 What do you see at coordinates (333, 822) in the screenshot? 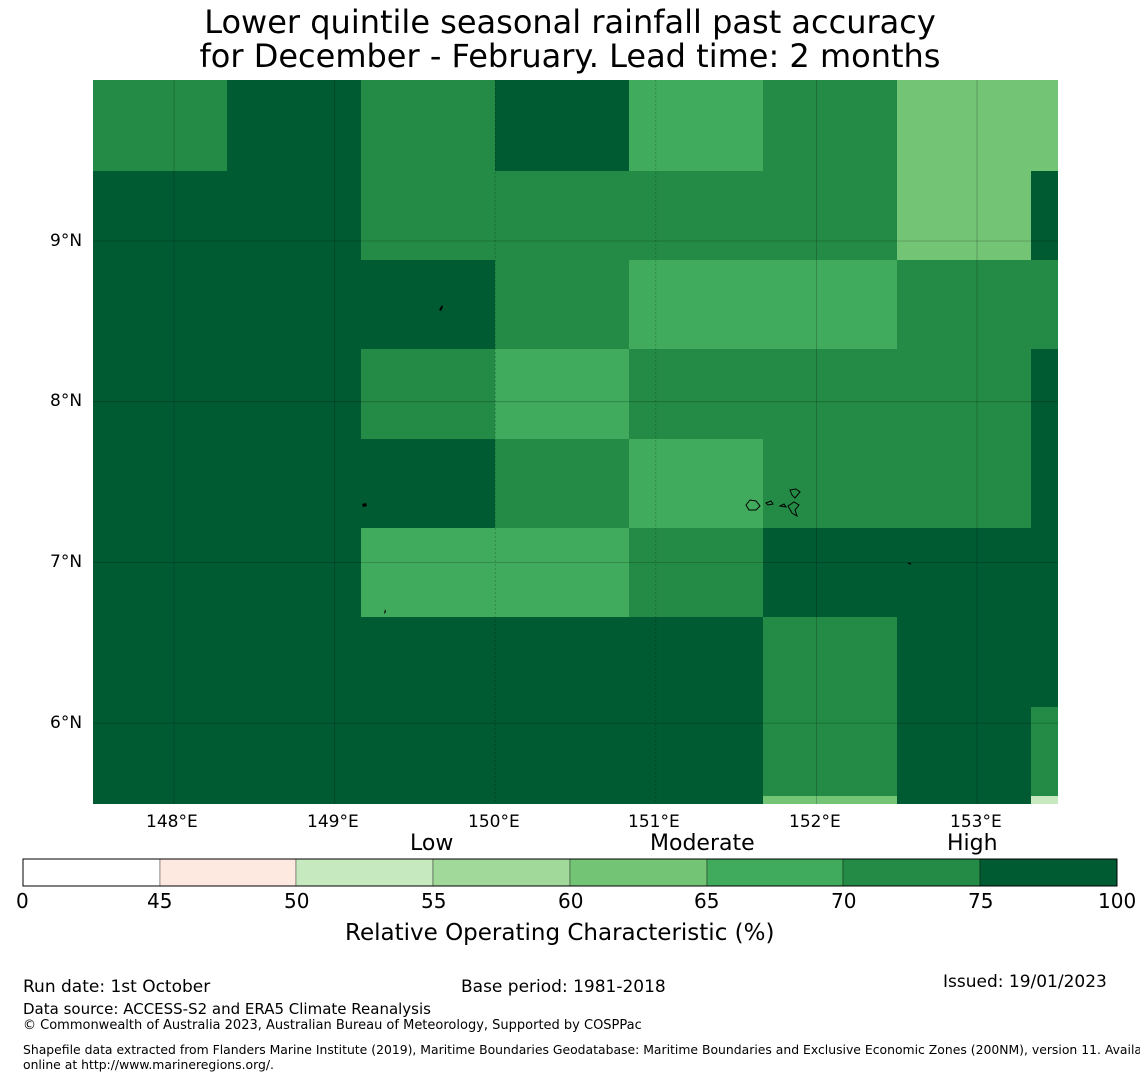
I see `lon-label: 149°E` at bounding box center [333, 822].